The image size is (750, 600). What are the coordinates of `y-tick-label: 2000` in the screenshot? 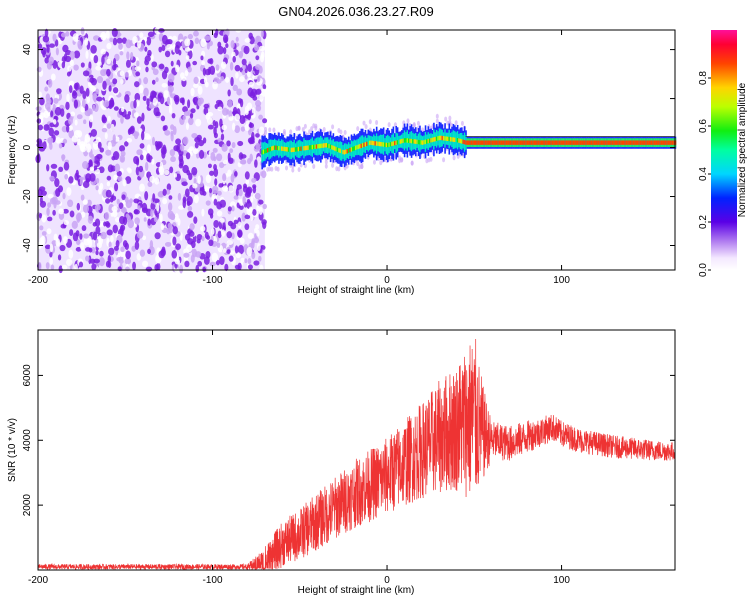 It's located at (27, 505).